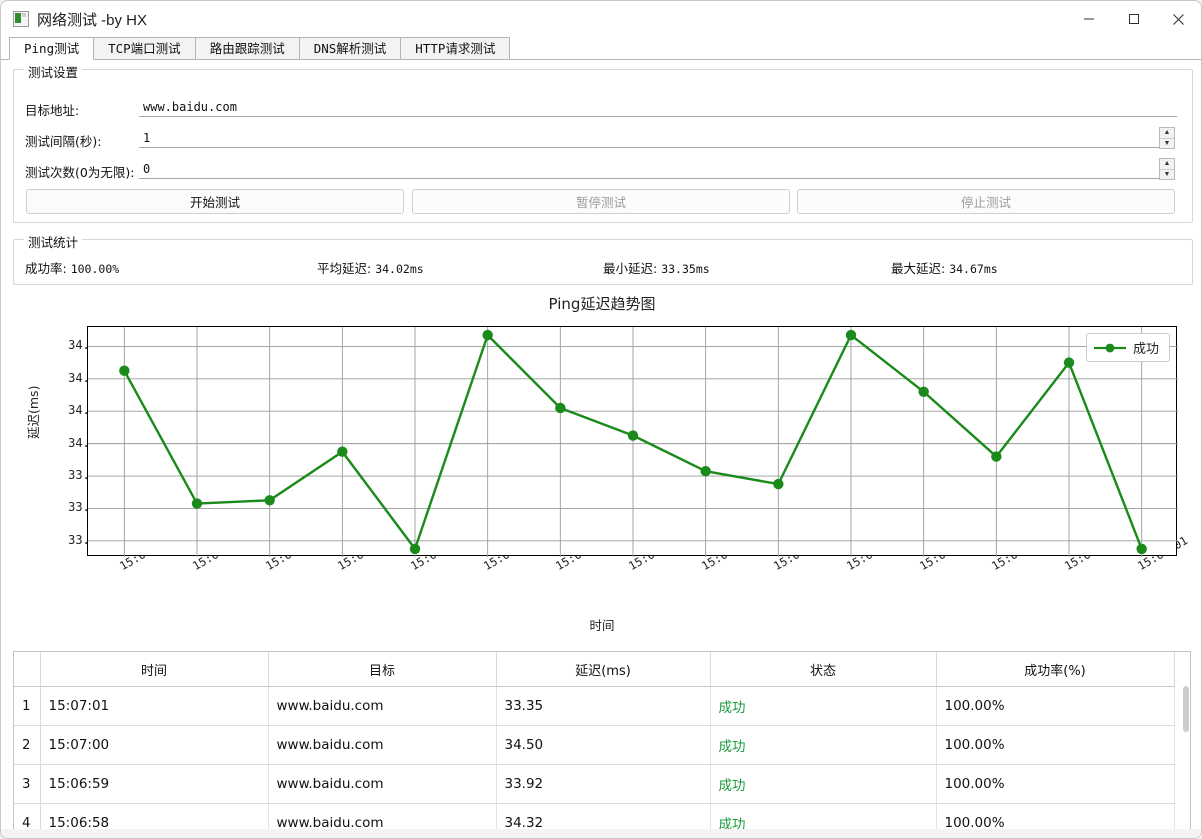 The height and width of the screenshot is (839, 1202). I want to click on table-cell-latency: 34.50, so click(603, 745).